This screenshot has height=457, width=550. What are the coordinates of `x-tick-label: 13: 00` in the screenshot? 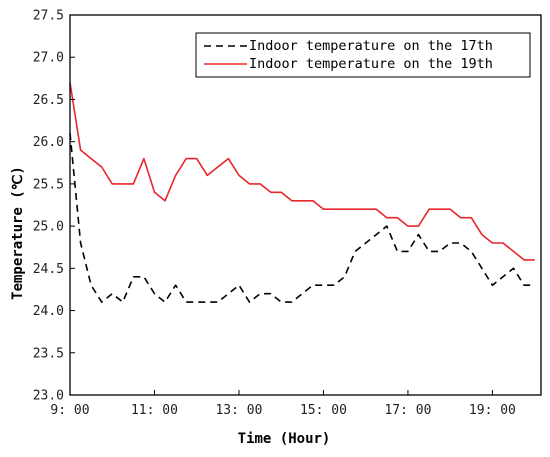 It's located at (238, 410).